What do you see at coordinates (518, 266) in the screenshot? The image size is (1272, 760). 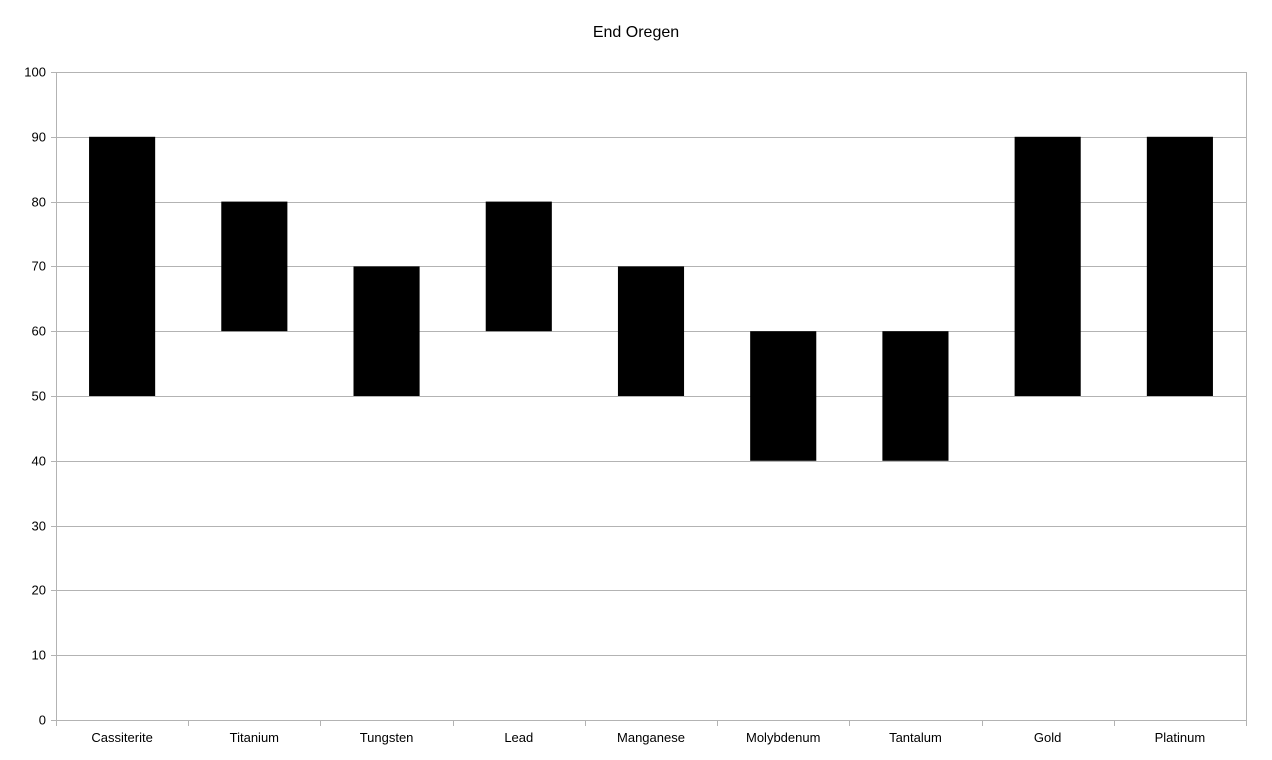 I see `bar-lead` at bounding box center [518, 266].